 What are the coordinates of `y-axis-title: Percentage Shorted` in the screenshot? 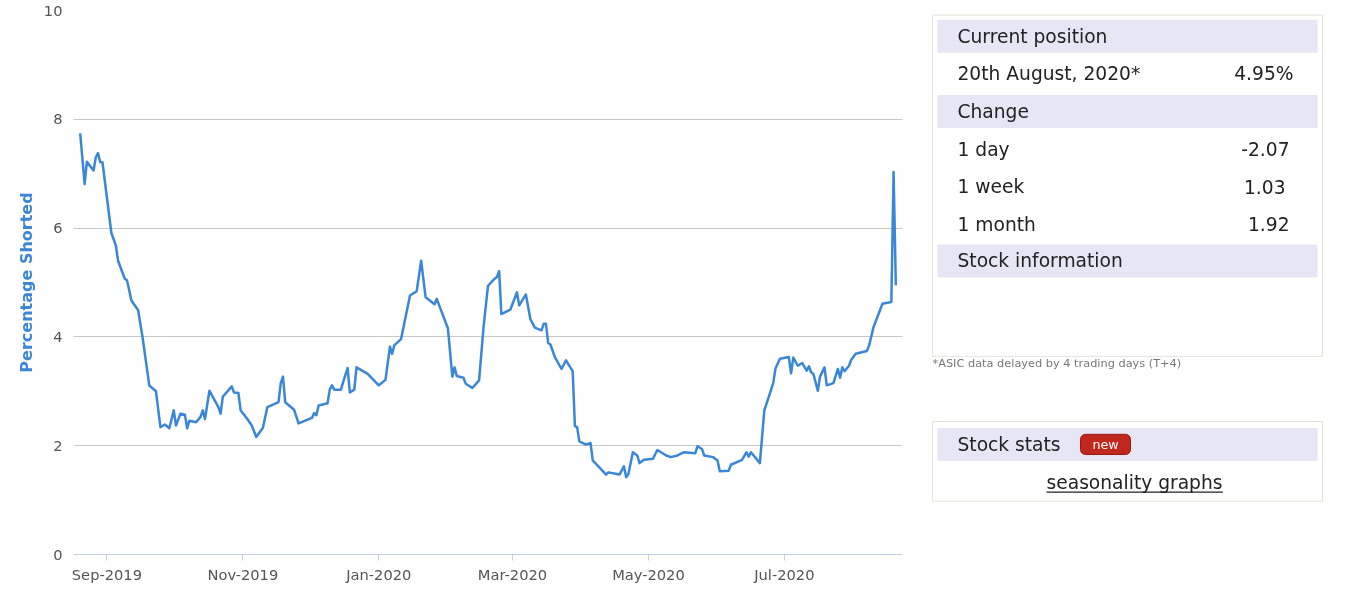 It's located at (26, 282).